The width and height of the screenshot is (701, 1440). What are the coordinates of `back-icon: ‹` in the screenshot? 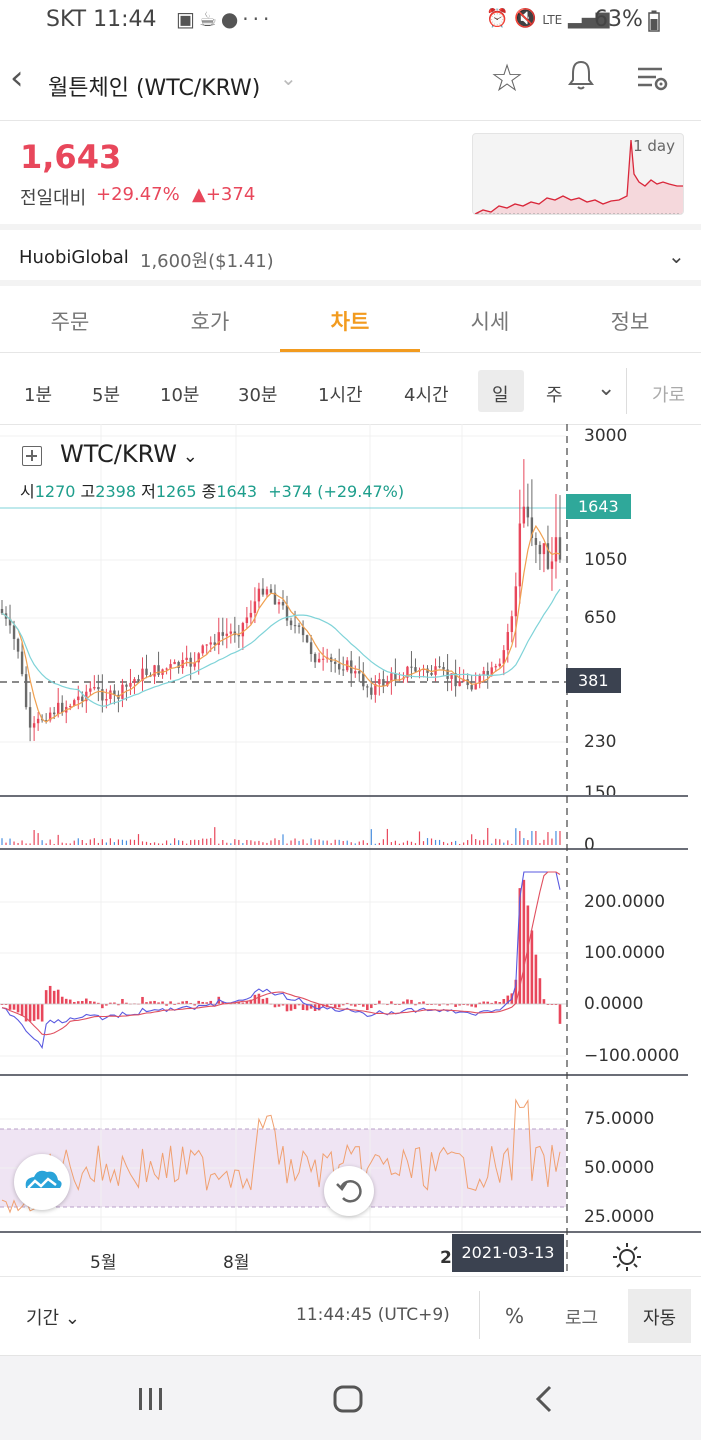 It's located at (17, 78).